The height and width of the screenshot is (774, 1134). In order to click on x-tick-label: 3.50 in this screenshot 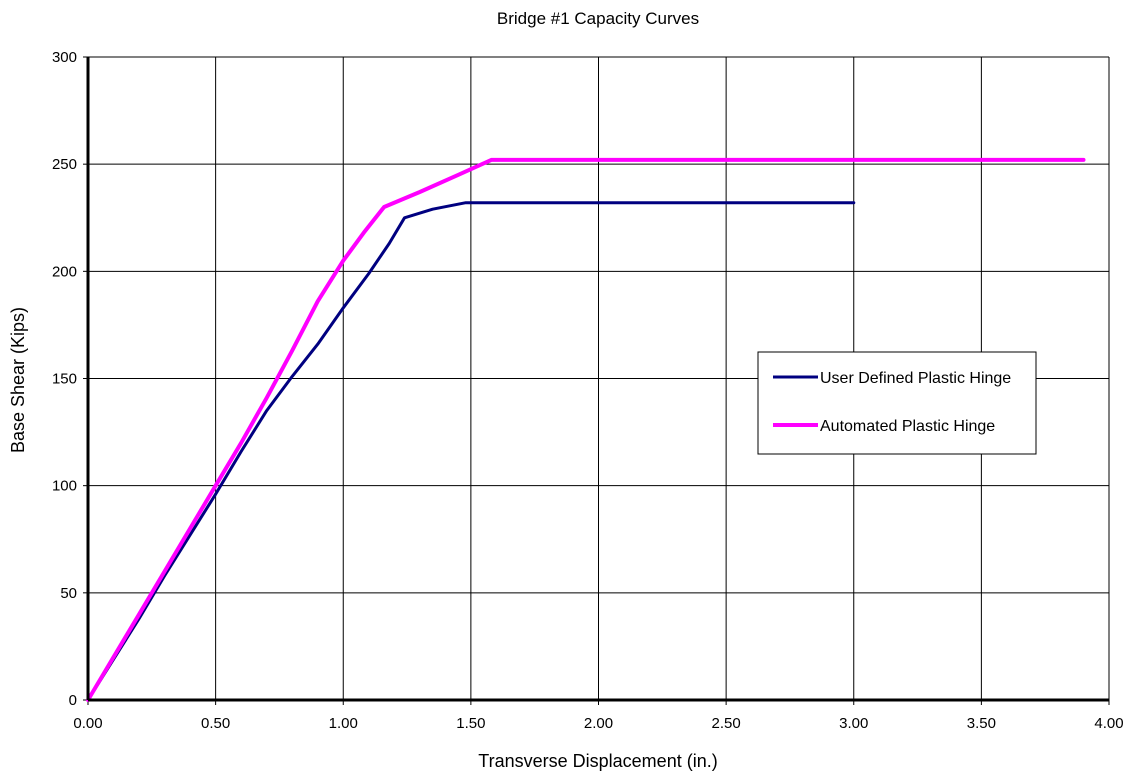, I will do `click(981, 723)`.